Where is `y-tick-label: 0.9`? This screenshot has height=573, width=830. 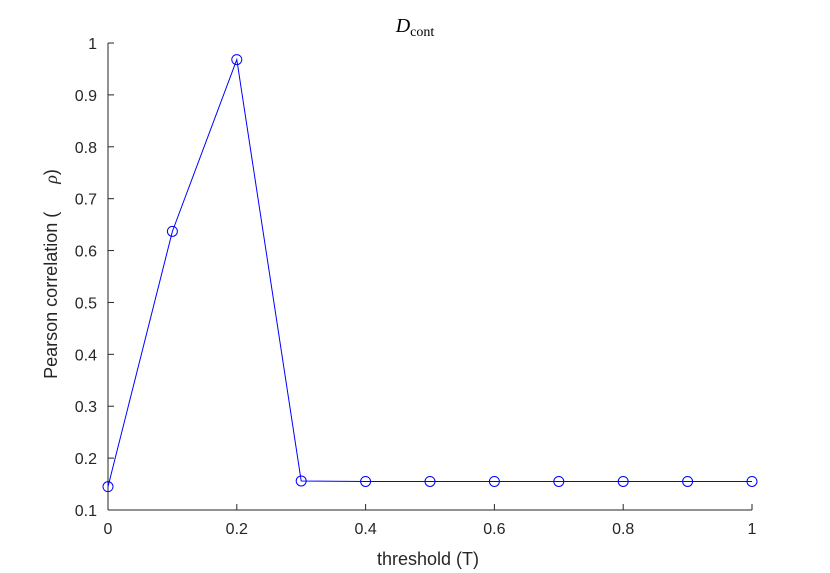
y-tick-label: 0.9 is located at coordinates (86, 96).